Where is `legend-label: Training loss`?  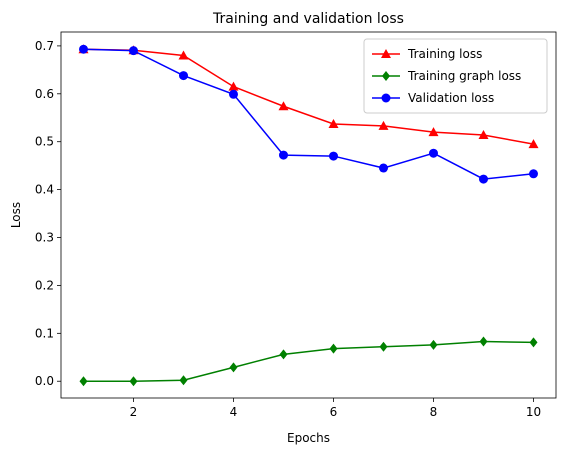
legend-label: Training loss is located at coordinates (444, 54).